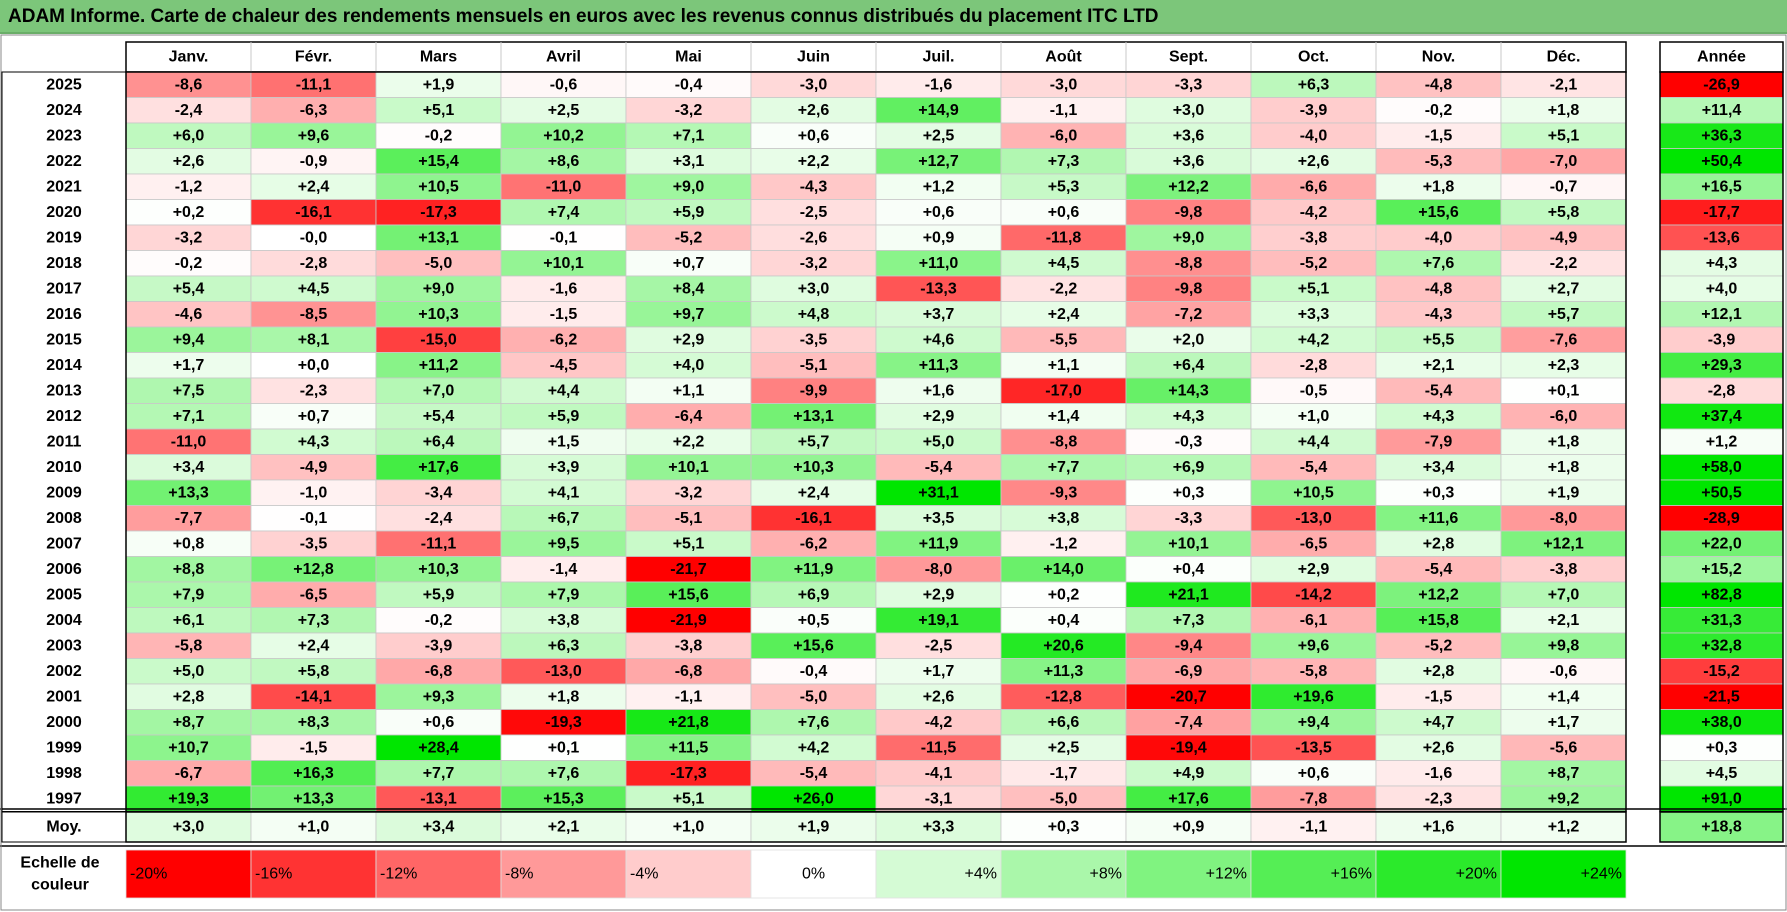 This screenshot has height=912, width=1787. What do you see at coordinates (189, 84) in the screenshot?
I see `cell-value: -8,6` at bounding box center [189, 84].